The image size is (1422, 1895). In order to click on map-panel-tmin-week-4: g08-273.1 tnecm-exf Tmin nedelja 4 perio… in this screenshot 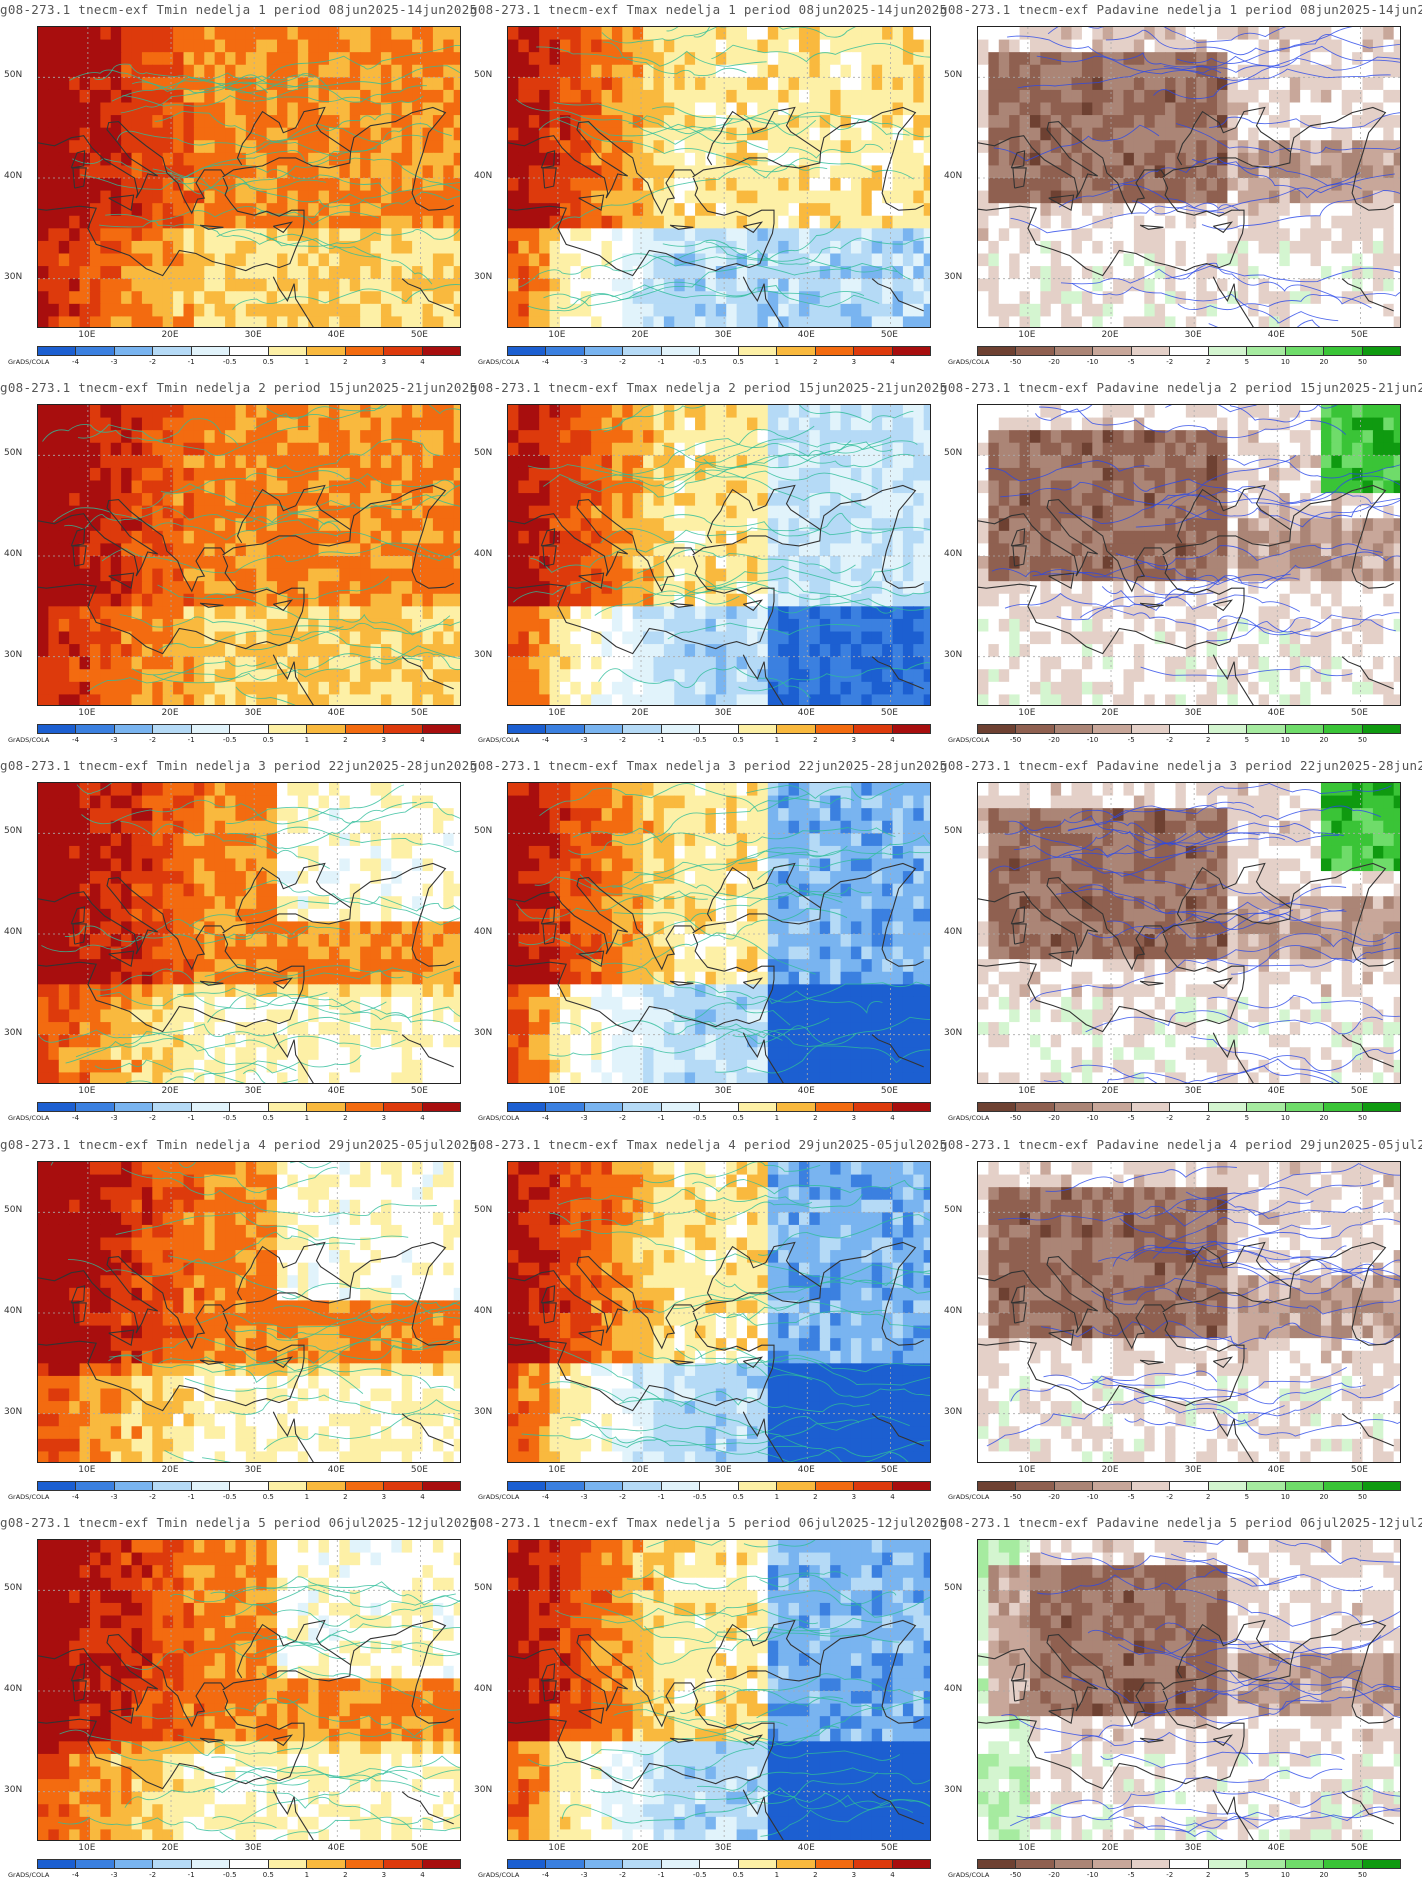, I will do `click(238, 1322)`.